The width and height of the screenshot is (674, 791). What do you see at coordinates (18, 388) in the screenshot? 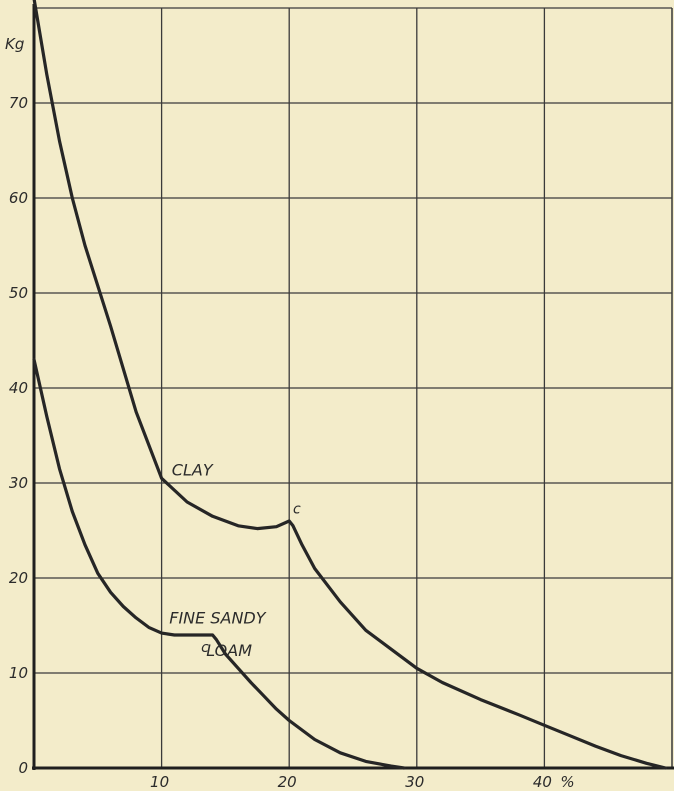
I see `y-tick-label: 40` at bounding box center [18, 388].